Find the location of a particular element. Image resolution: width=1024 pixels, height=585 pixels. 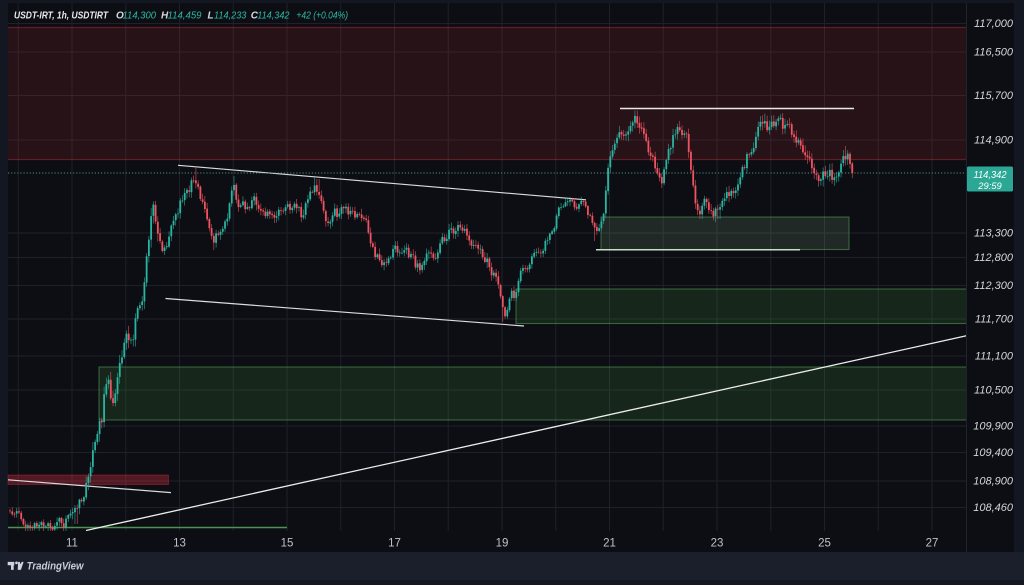

svg-text: 13 is located at coordinates (179, 544).